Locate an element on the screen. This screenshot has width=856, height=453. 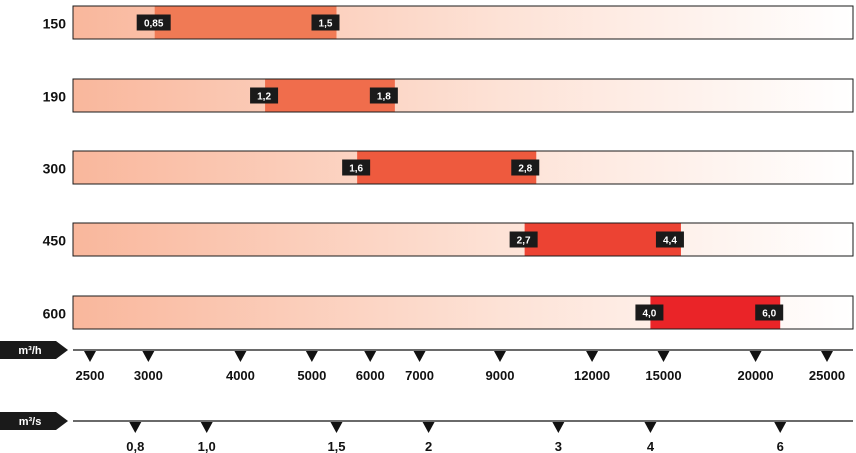
category-label: 300 is located at coordinates (55, 169).